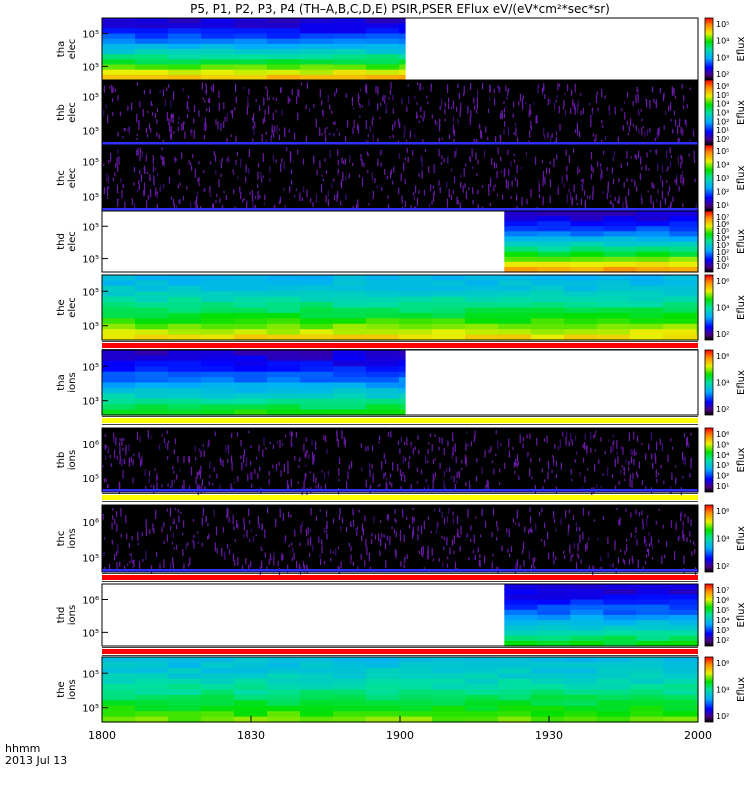 This screenshot has height=800, width=750. Describe the element at coordinates (709, 538) in the screenshot. I see `colorbar-gradient` at that location.